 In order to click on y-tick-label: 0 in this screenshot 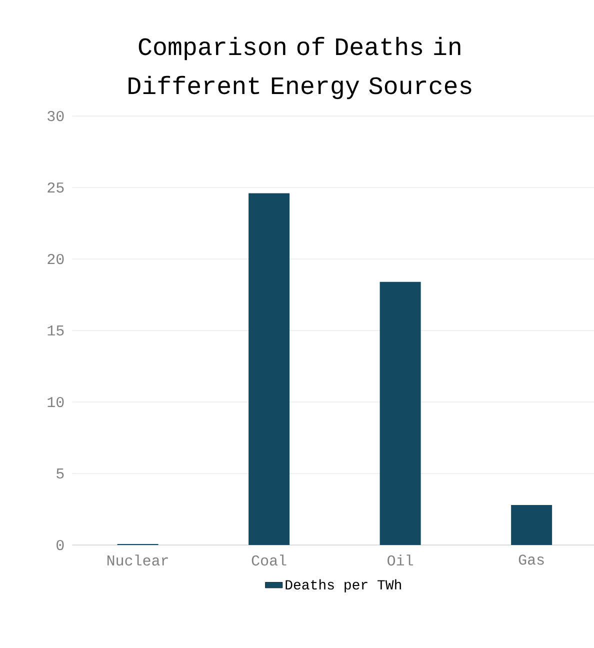, I will do `click(60, 545)`.